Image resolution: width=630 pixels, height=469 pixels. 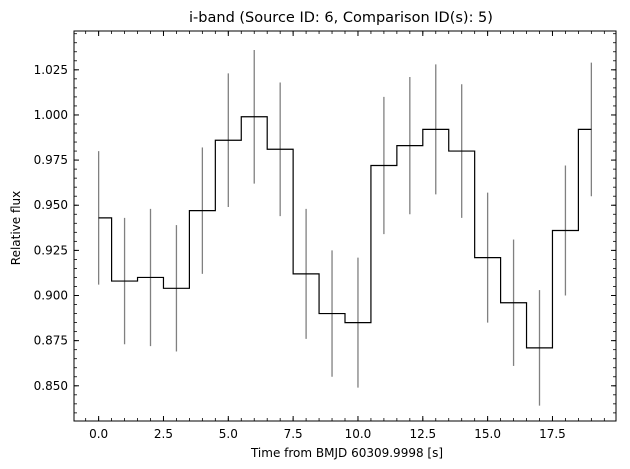 I want to click on y-tick-label: 0.875, so click(x=51, y=341).